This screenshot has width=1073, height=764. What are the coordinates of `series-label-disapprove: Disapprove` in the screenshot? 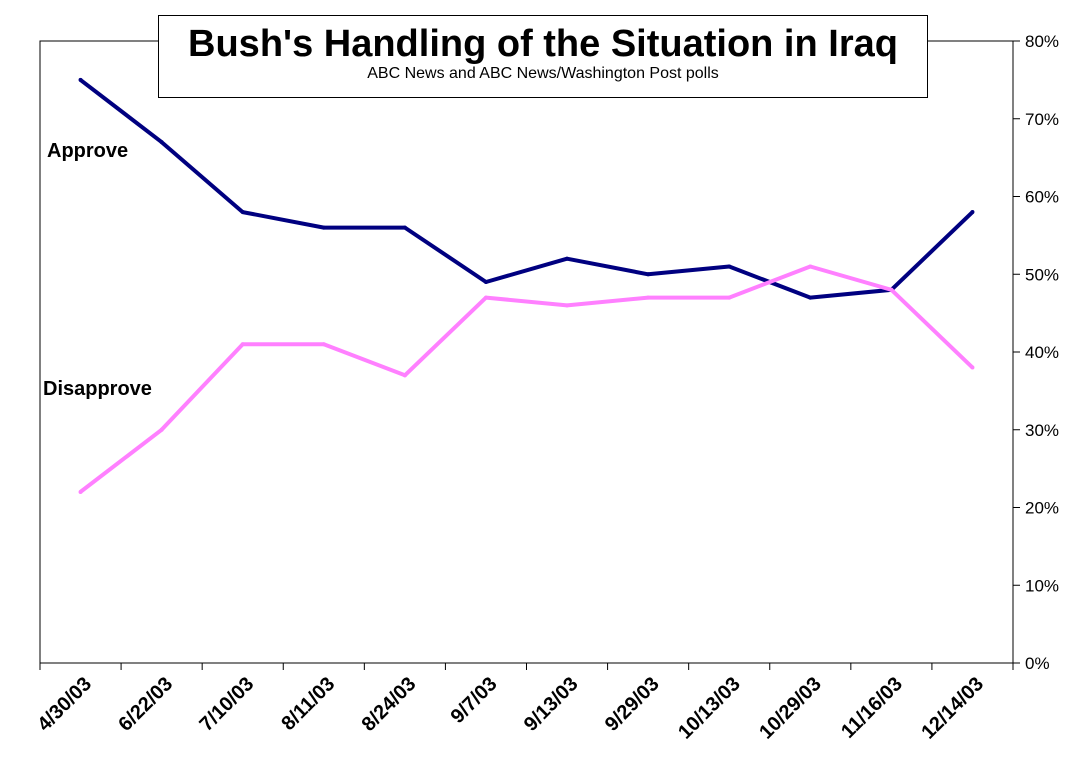 It's located at (97, 389).